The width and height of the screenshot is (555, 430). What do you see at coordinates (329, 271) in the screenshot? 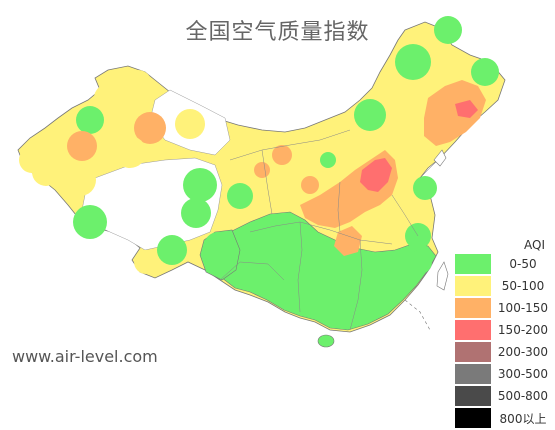
I see `south-region-good` at bounding box center [329, 271].